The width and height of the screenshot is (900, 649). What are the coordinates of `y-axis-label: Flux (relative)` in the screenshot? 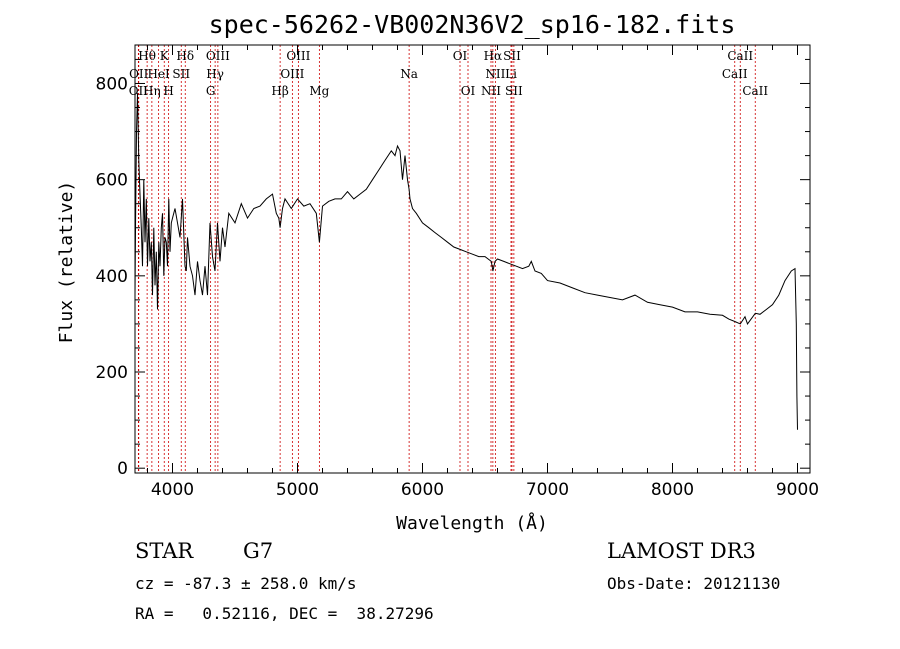 It's located at (66, 262).